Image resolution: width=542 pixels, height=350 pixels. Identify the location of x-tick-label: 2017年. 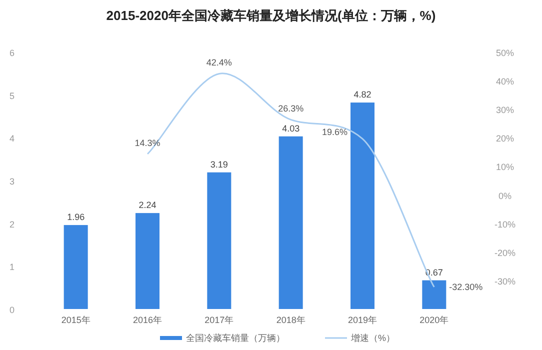
(219, 320).